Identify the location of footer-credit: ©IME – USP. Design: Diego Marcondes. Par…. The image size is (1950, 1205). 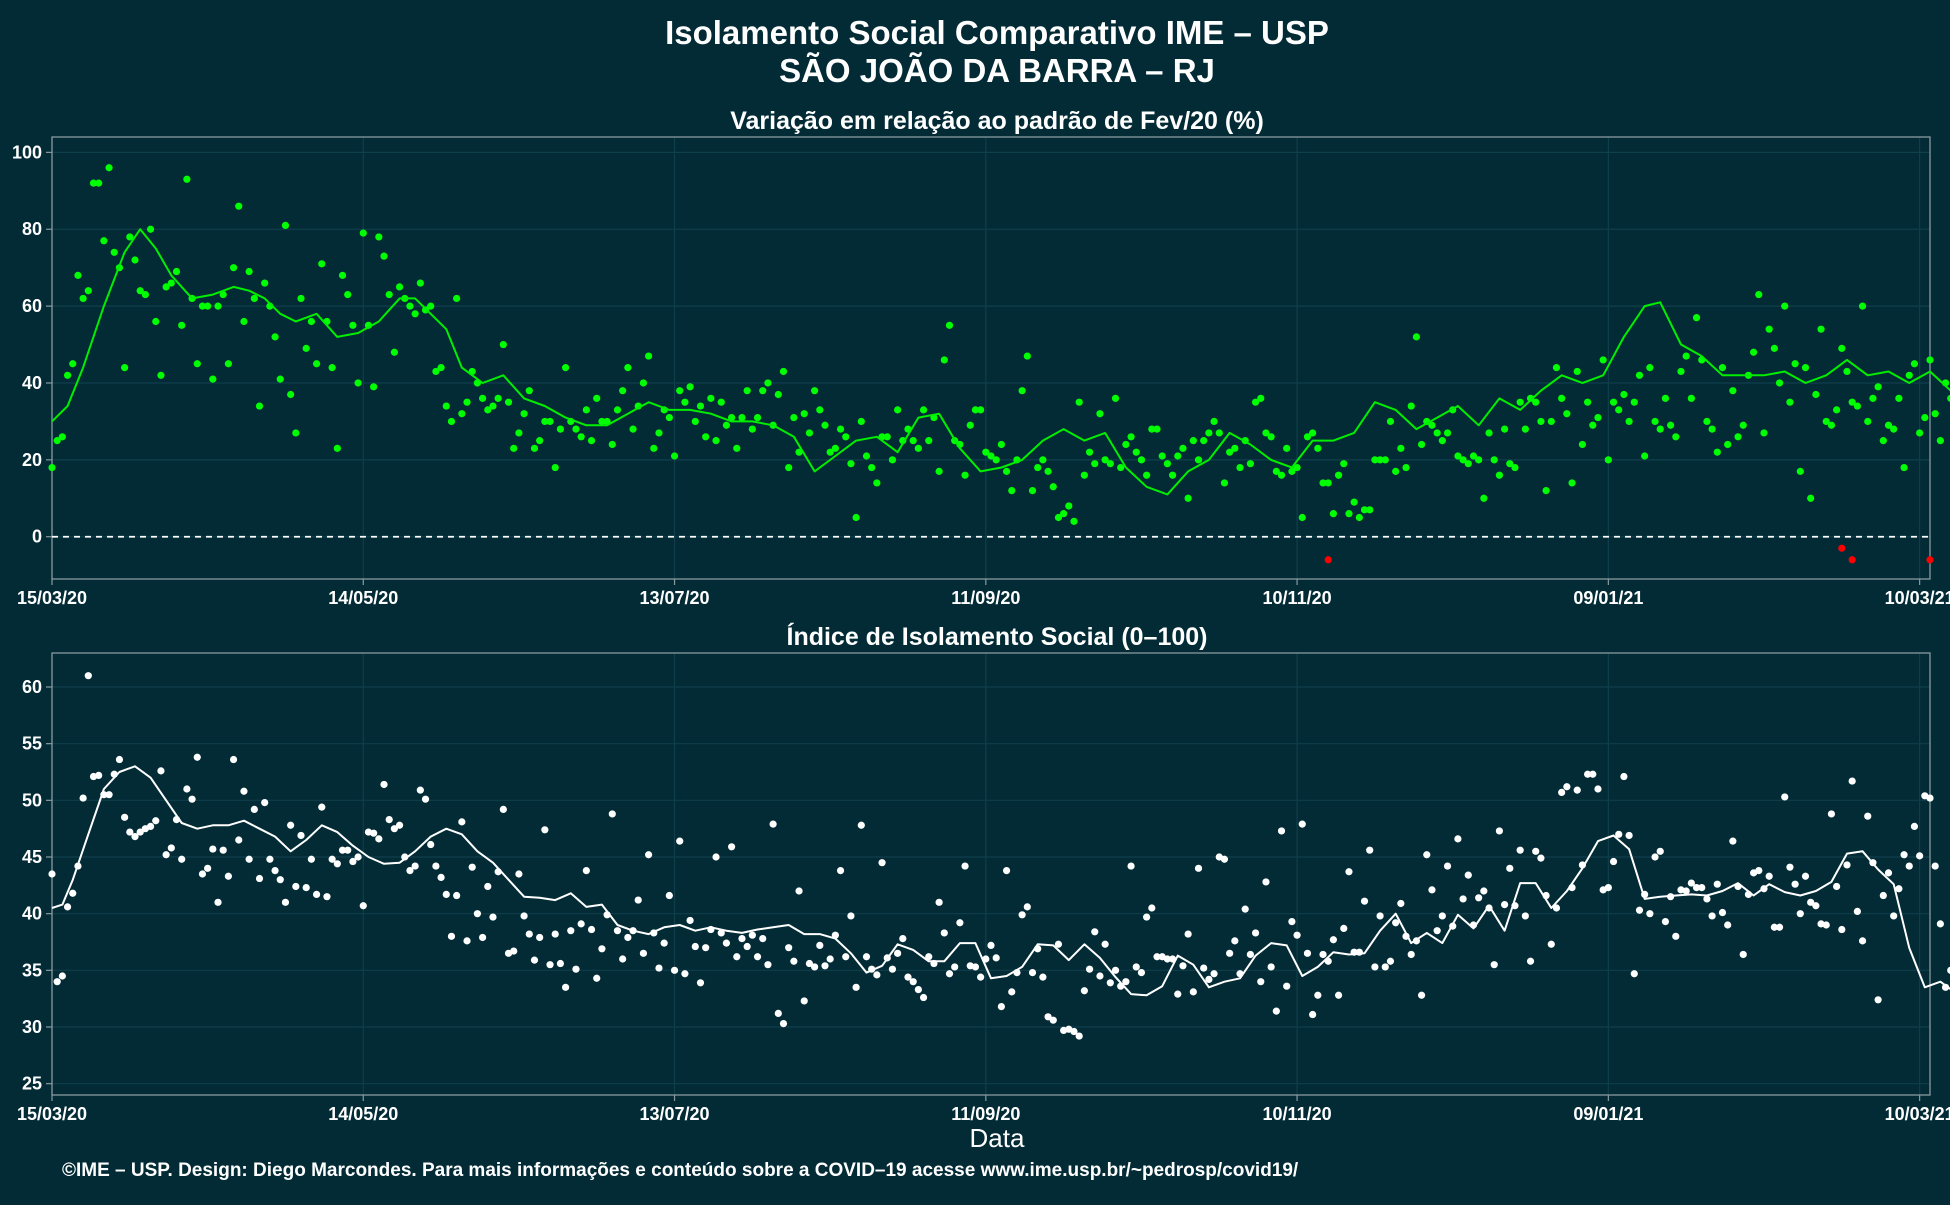
(680, 1170).